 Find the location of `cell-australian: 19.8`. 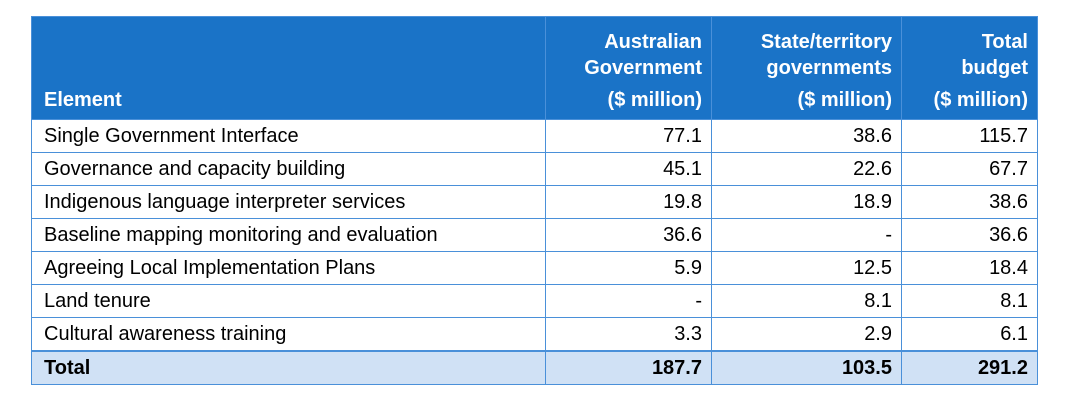

cell-australian: 19.8 is located at coordinates (628, 202).